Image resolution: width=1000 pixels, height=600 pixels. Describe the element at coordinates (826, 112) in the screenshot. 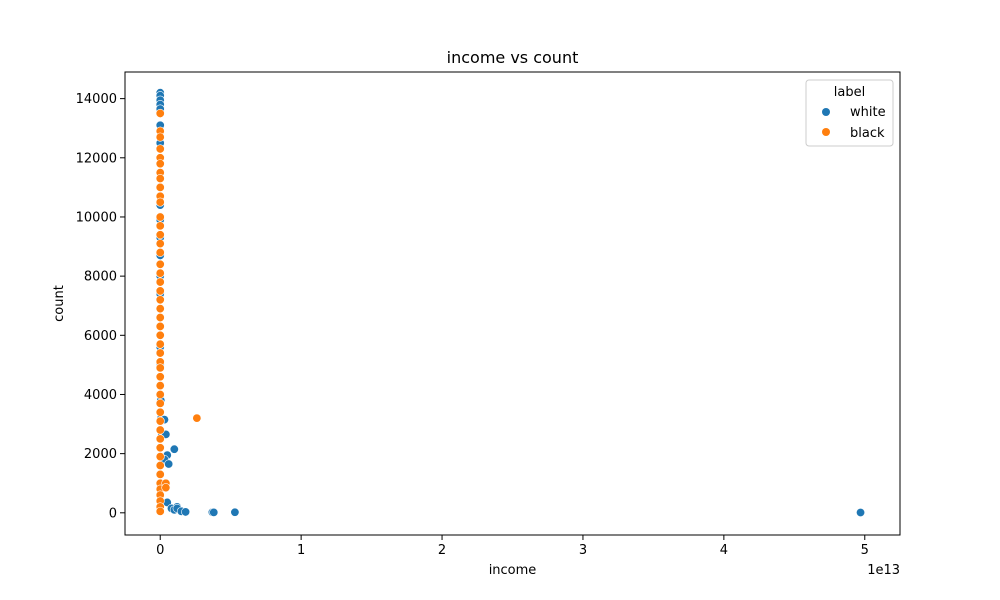

I see `legend-marker-white` at that location.